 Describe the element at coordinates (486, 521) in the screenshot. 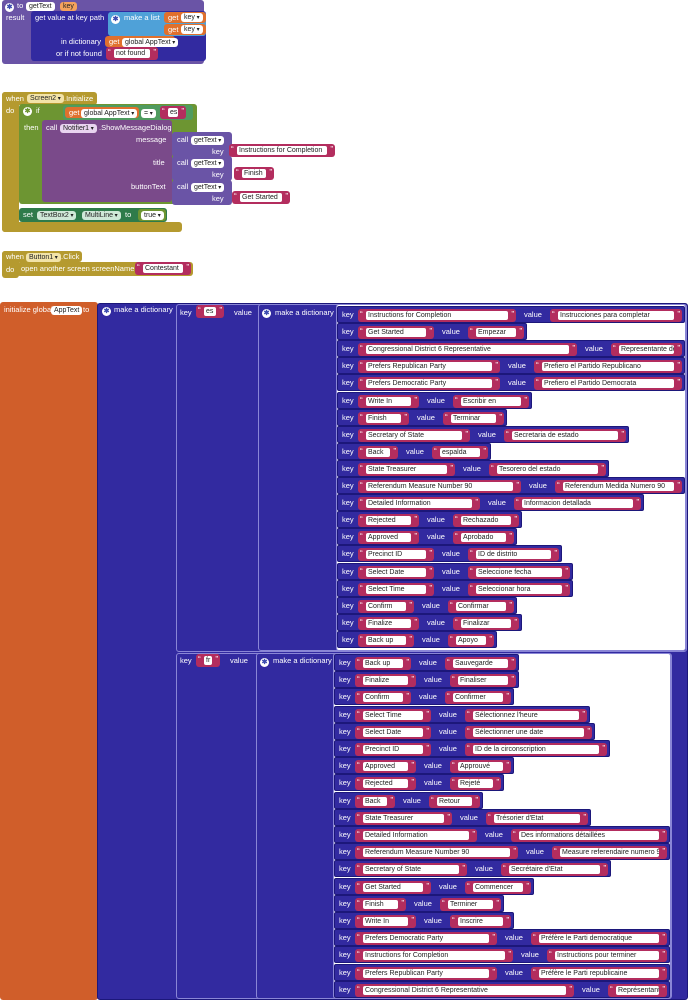

I see `string-block: “Rechazado”` at that location.